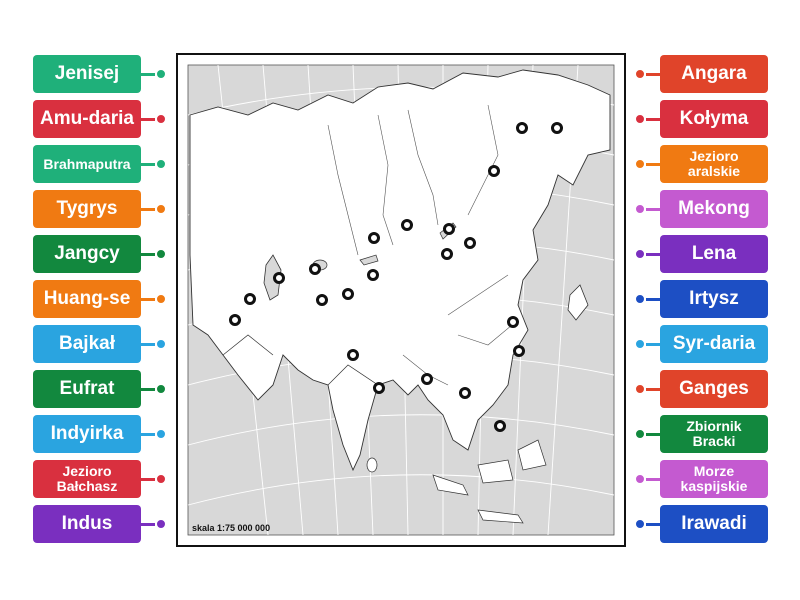 Image resolution: width=800 pixels, height=600 pixels. I want to click on label-kolyma: Kołyma, so click(714, 119).